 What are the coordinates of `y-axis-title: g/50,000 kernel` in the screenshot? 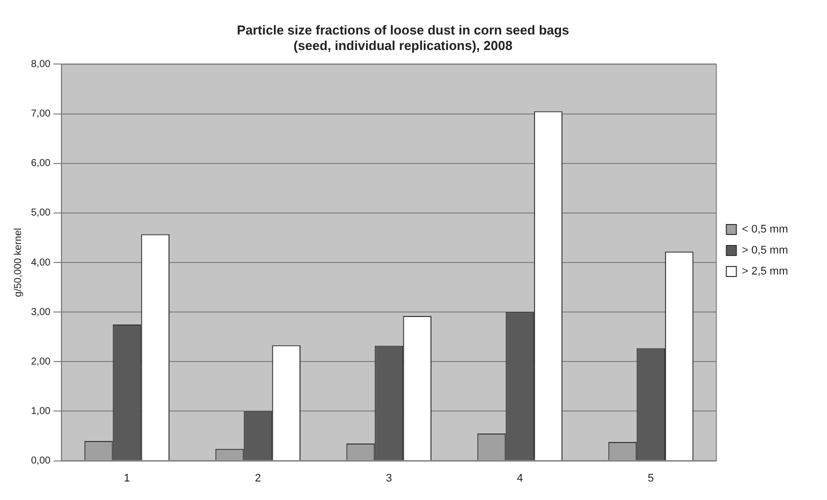 It's located at (18, 262).